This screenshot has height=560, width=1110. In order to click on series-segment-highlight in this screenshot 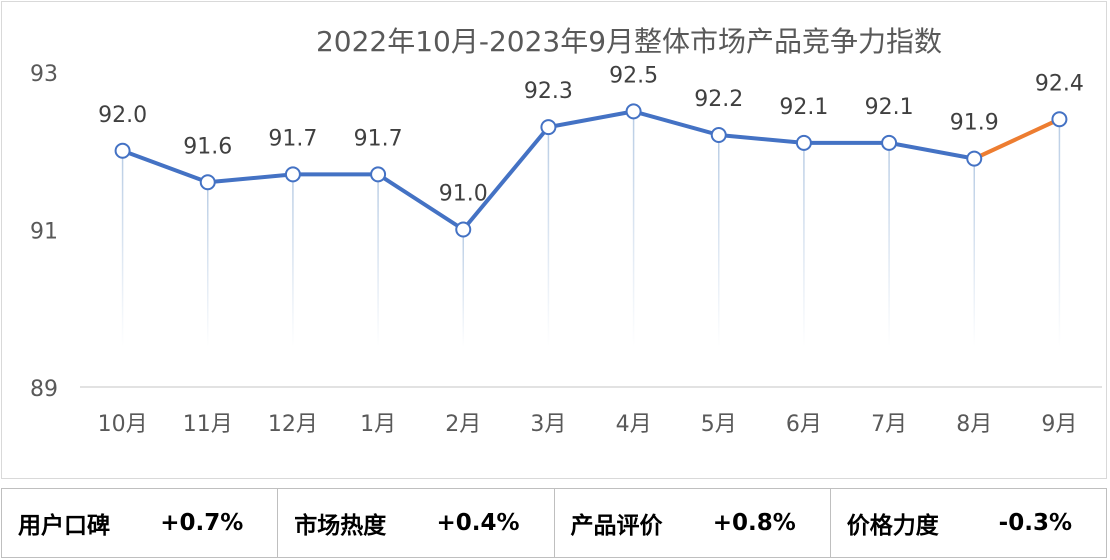, I will do `click(1017, 139)`.